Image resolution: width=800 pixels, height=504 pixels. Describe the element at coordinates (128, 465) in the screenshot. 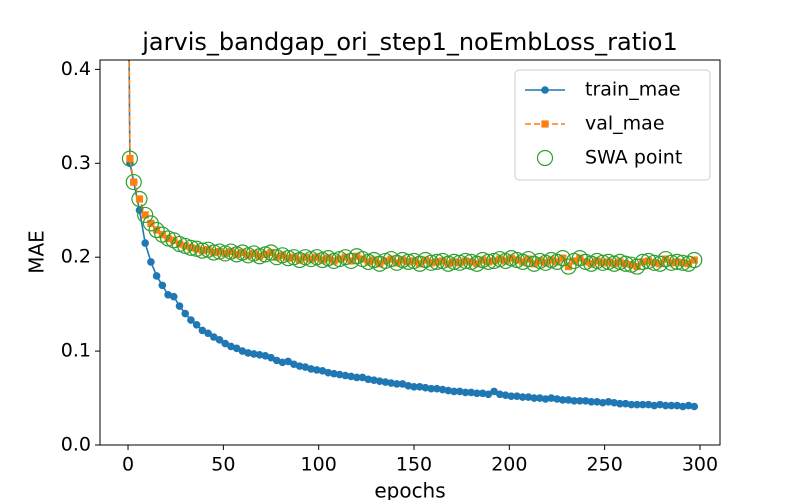

I see `x-tick-label: 0` at that location.